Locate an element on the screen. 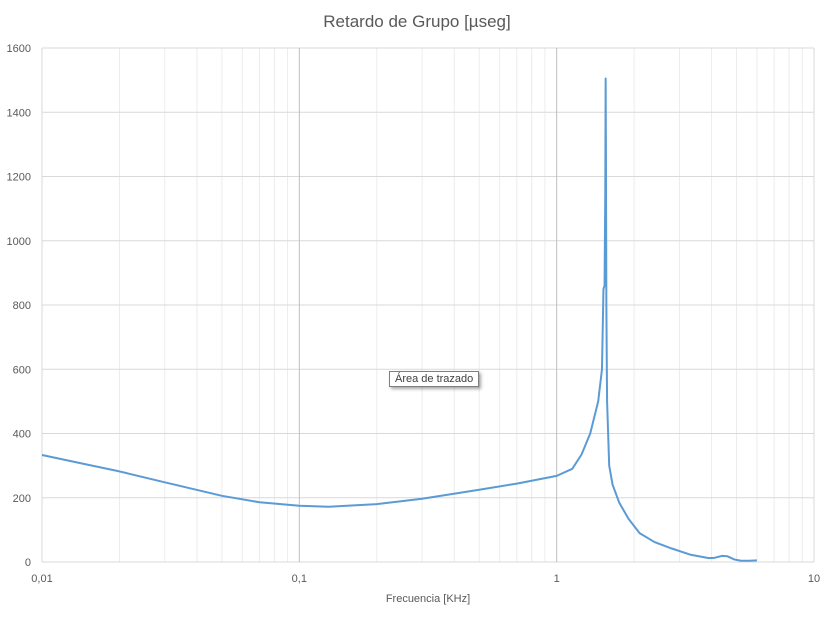 This screenshot has height=621, width=834. chart-title: Retardo de Grupo [µseg] is located at coordinates (416, 21).